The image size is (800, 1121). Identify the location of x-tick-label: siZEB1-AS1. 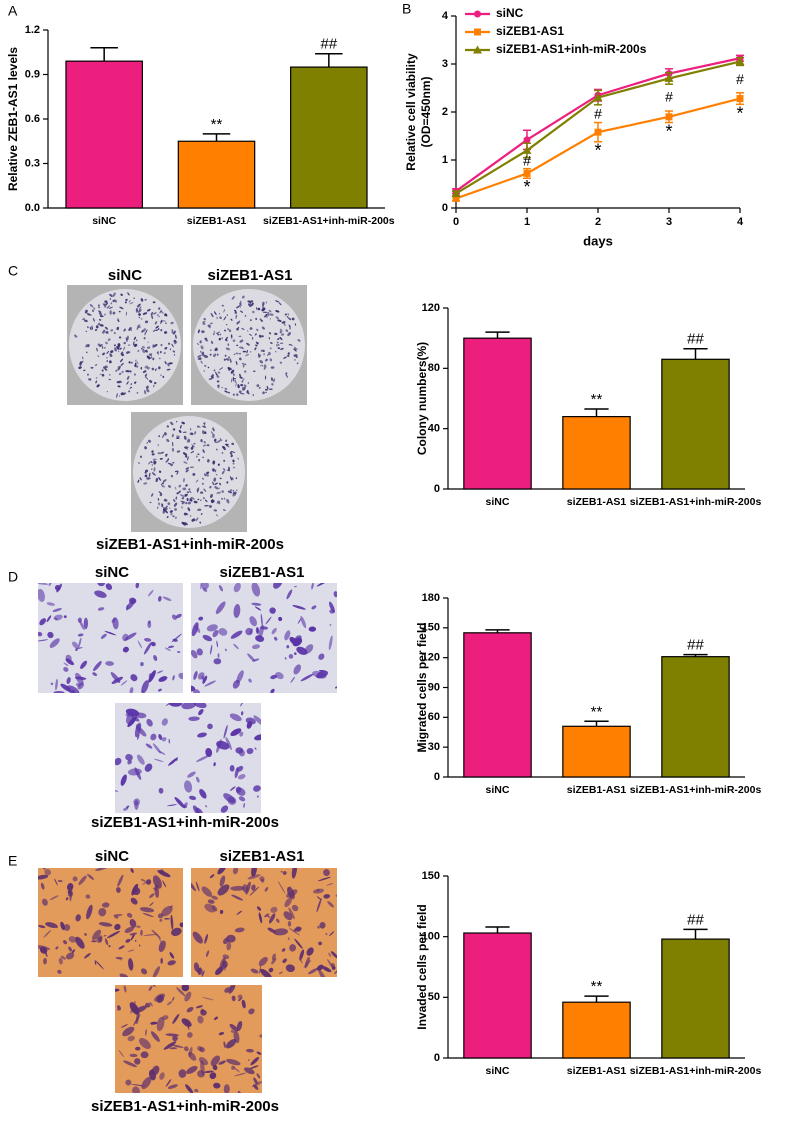
(597, 502).